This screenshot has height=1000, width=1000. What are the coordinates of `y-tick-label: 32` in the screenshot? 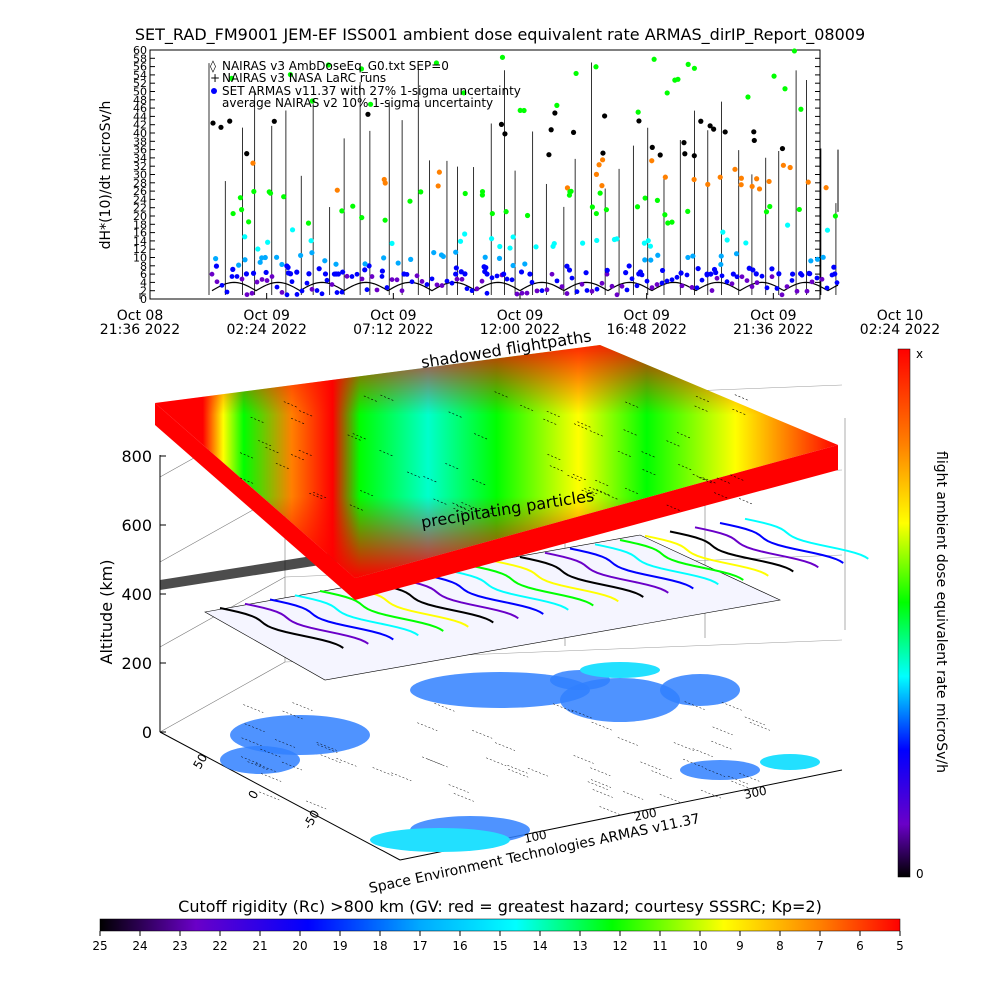 It's located at (140, 166).